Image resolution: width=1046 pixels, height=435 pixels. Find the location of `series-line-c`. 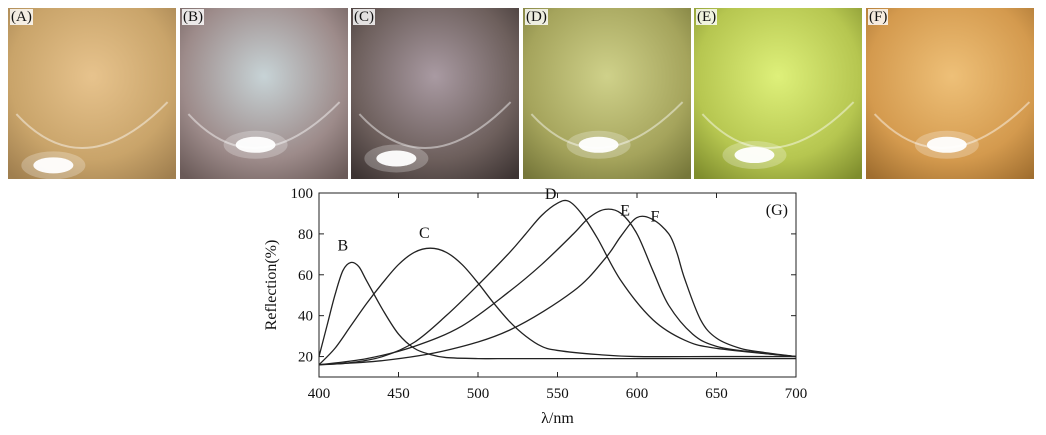

series-line-c is located at coordinates (557, 306).